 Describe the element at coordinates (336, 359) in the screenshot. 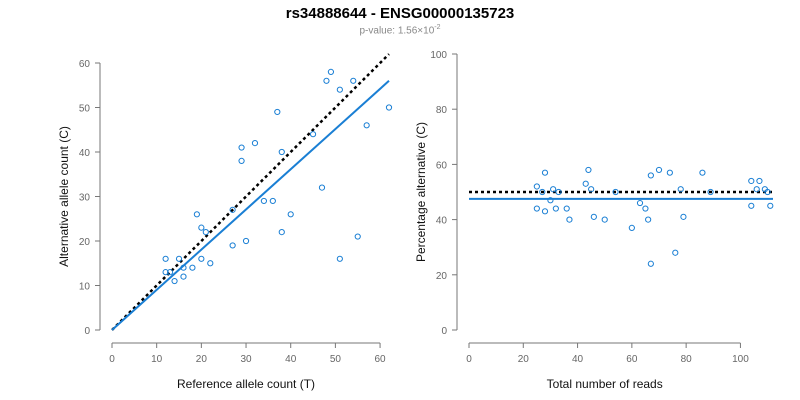

I see `x-tick-label: 50` at that location.